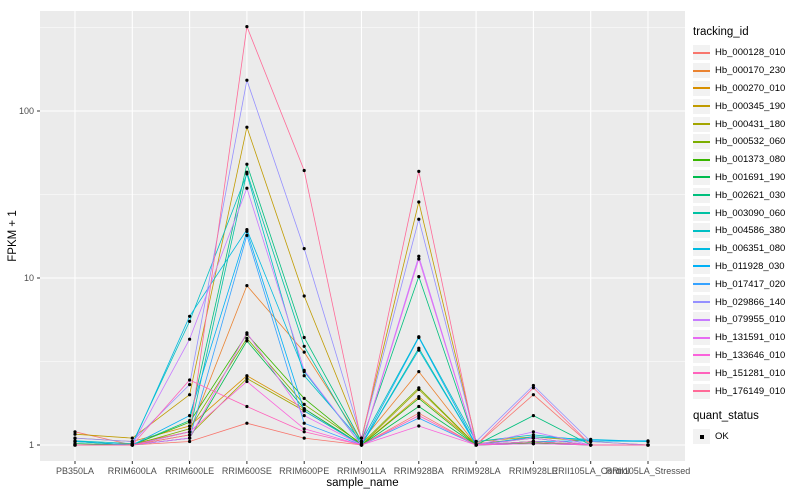 The height and width of the screenshot is (500, 800). I want to click on legend-item-Hb_000128_010: Hb_000128_010, so click(746, 53).